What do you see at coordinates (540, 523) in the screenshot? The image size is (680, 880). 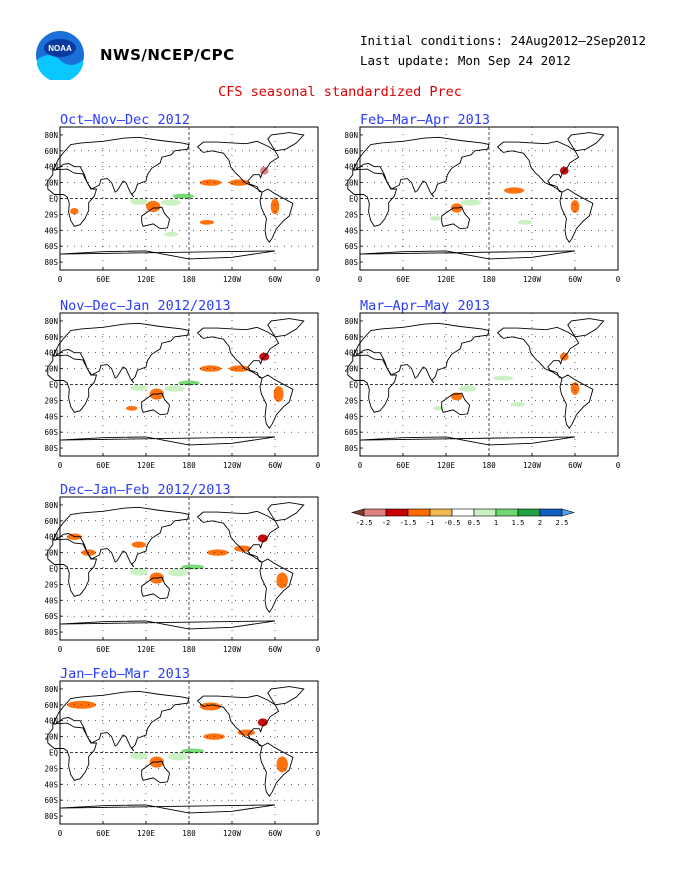 I see `legend-label: 2` at bounding box center [540, 523].